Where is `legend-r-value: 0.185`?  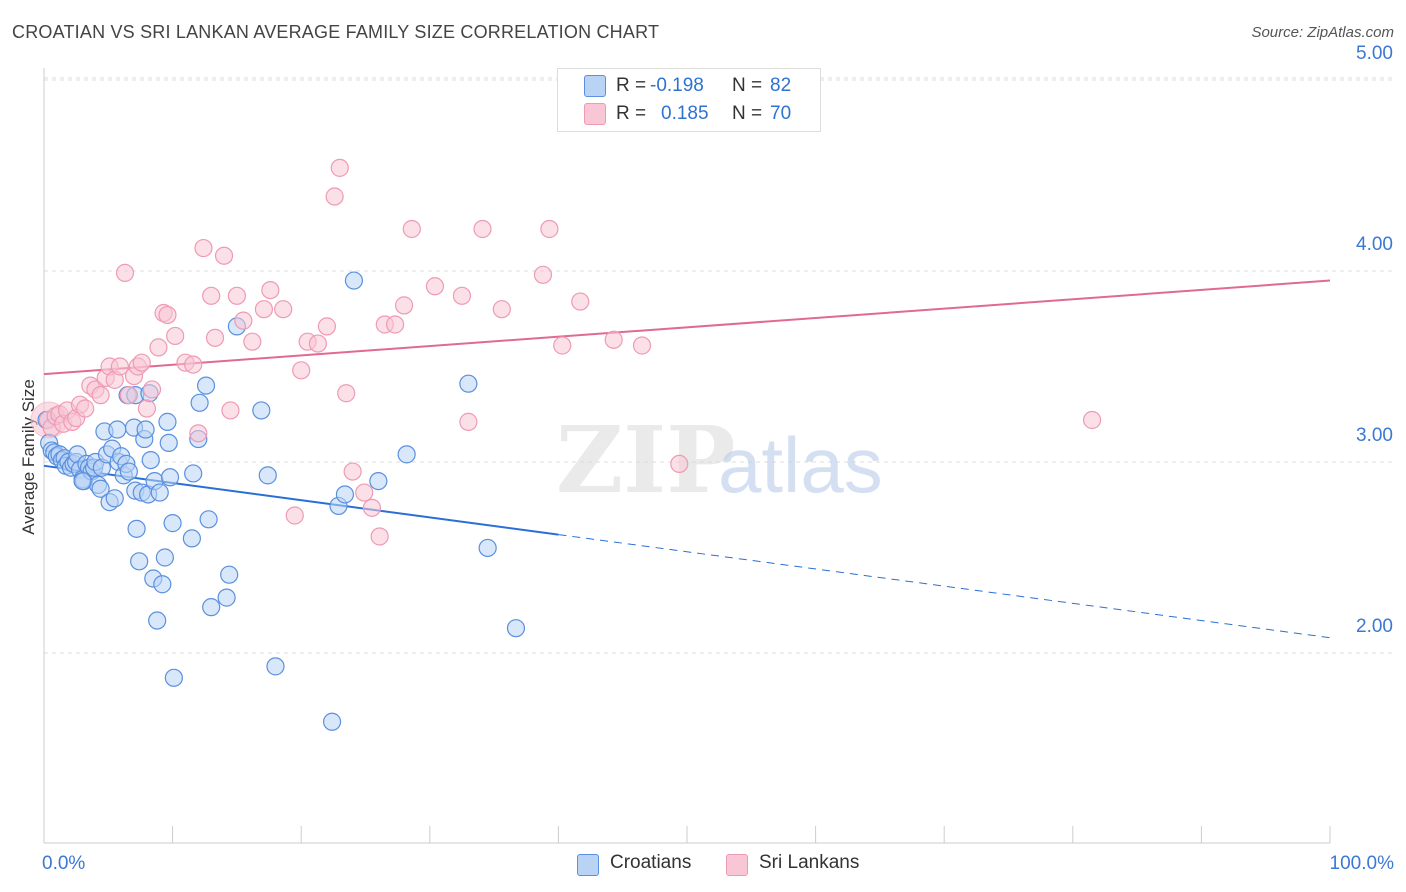
legend-r-value: 0.185 is located at coordinates (685, 113).